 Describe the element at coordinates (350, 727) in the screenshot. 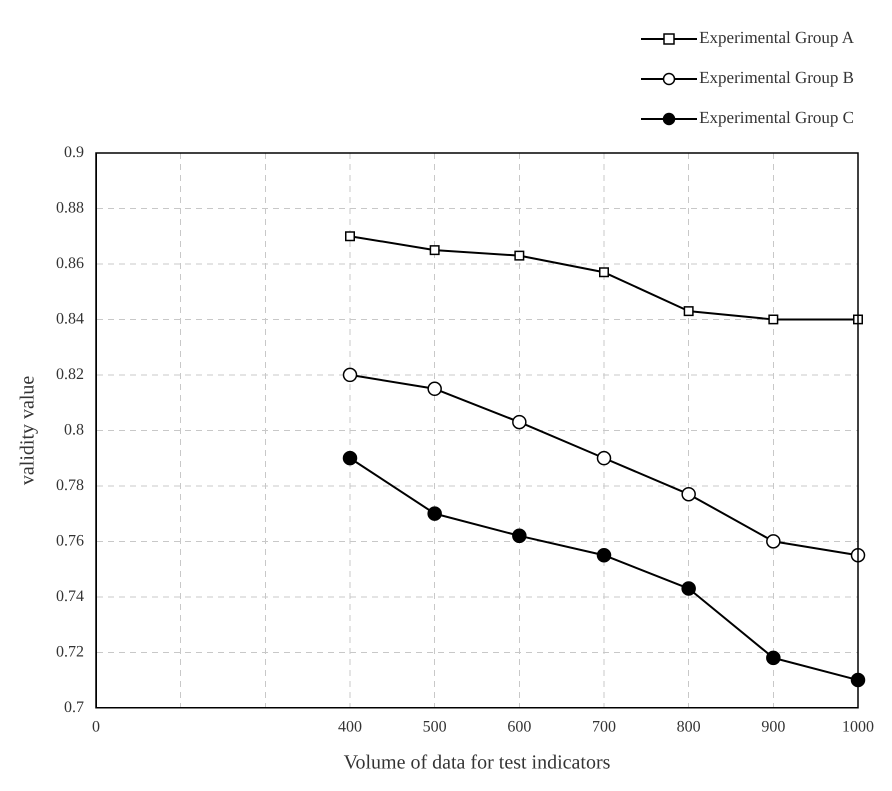

I see `x-tick-label: 400` at that location.